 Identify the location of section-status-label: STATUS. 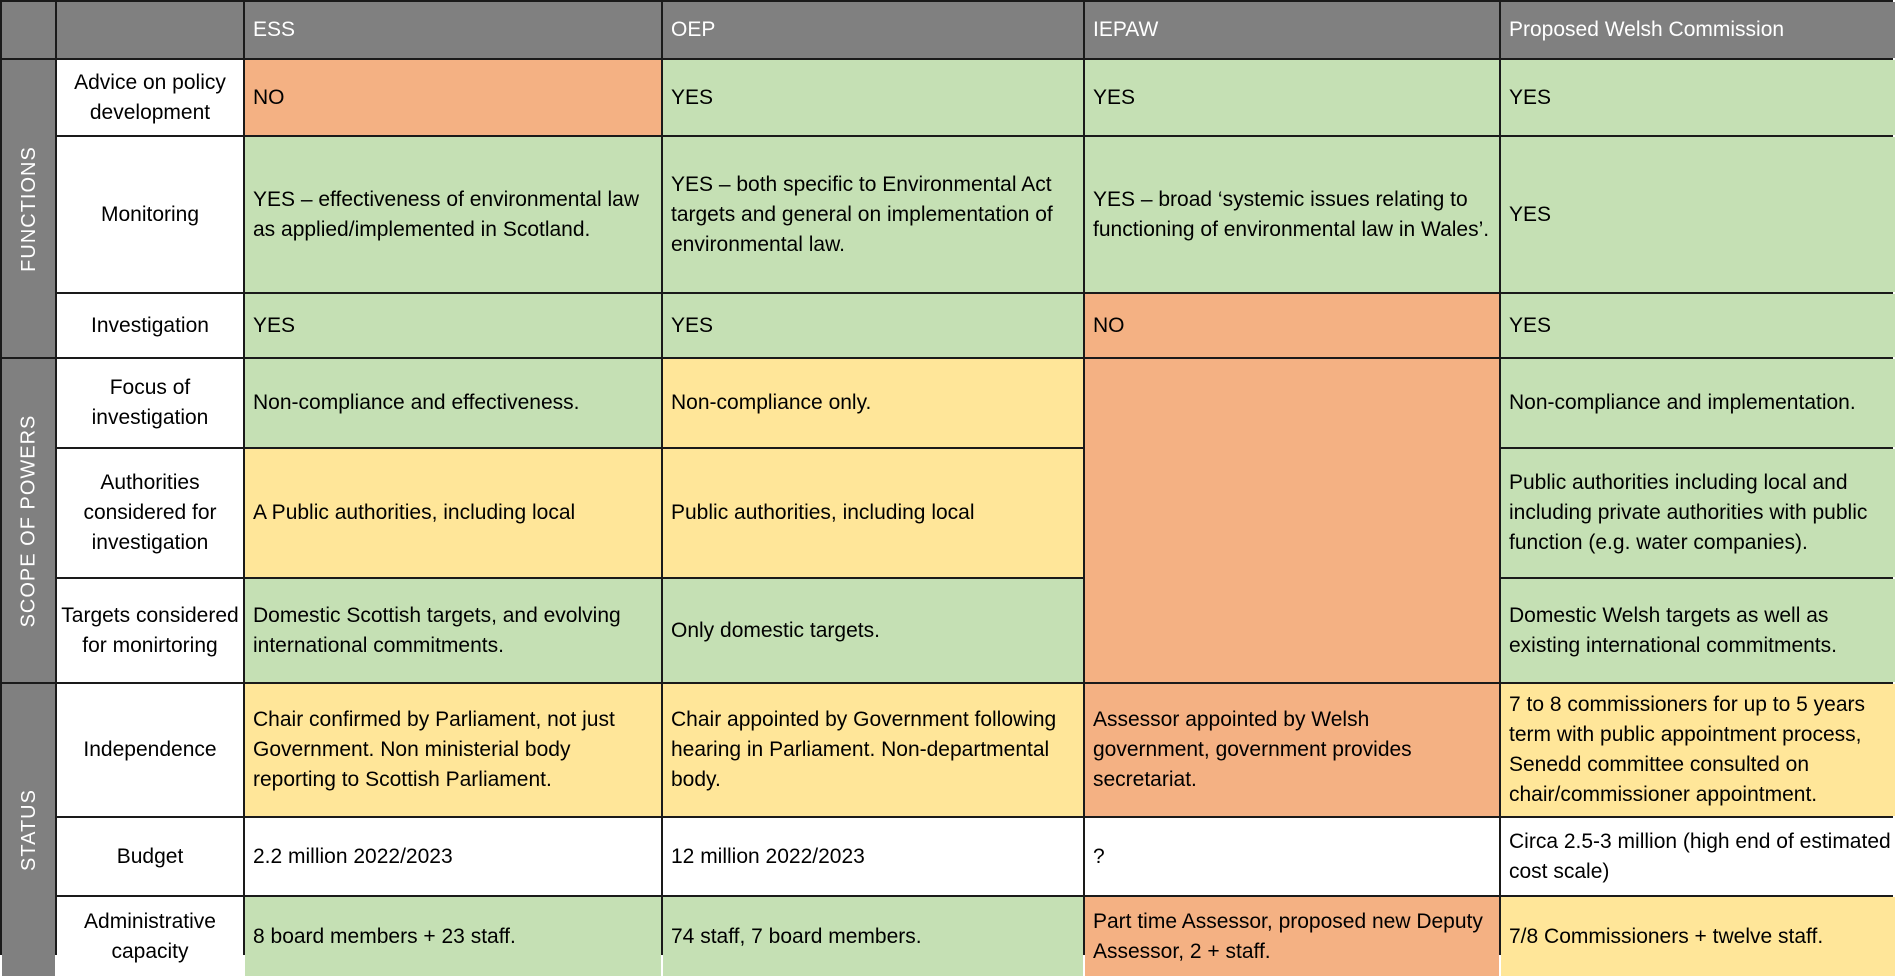
(28, 830).